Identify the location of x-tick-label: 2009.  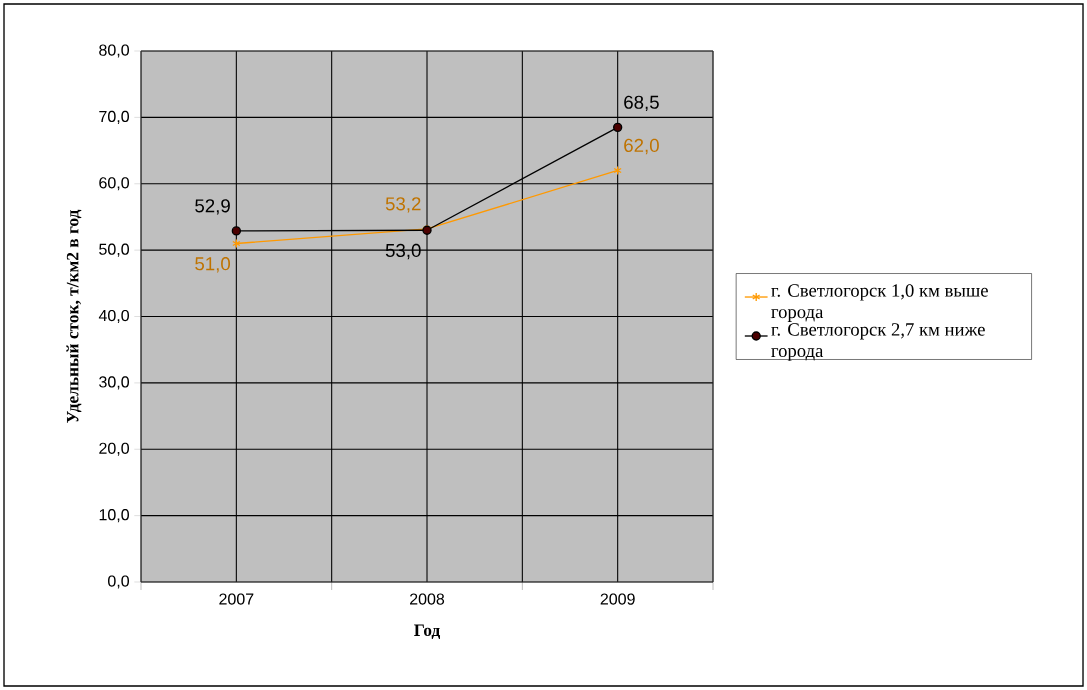
(617, 599).